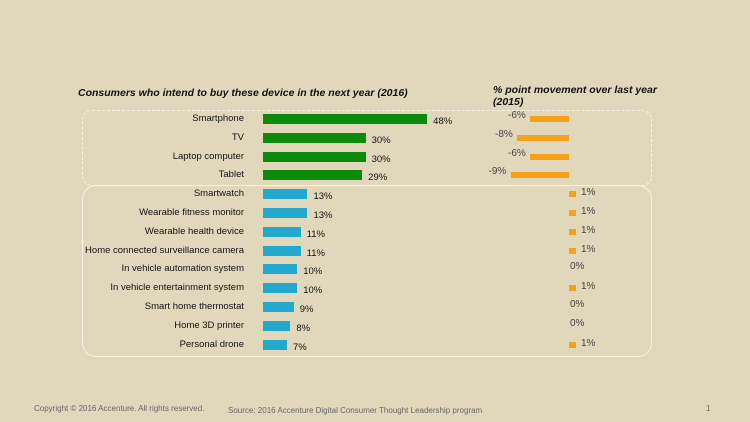  Describe the element at coordinates (378, 178) in the screenshot. I see `value-label: 29%` at that location.